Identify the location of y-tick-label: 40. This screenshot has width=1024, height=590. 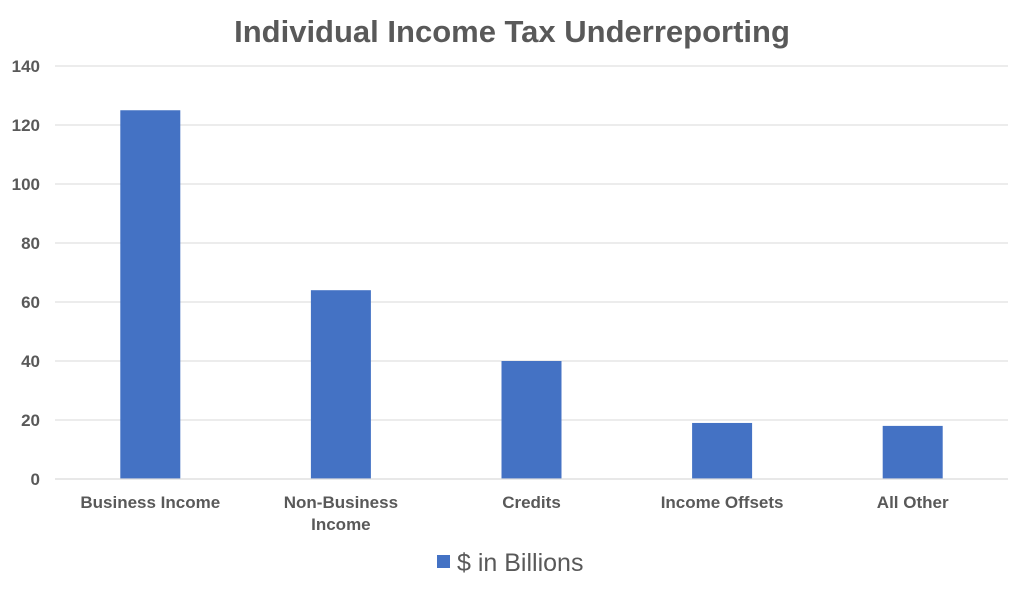
(30, 361).